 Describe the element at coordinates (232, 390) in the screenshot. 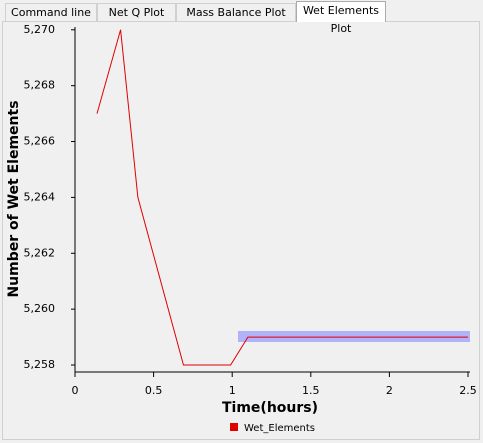

I see `x-tick-label: 1` at that location.